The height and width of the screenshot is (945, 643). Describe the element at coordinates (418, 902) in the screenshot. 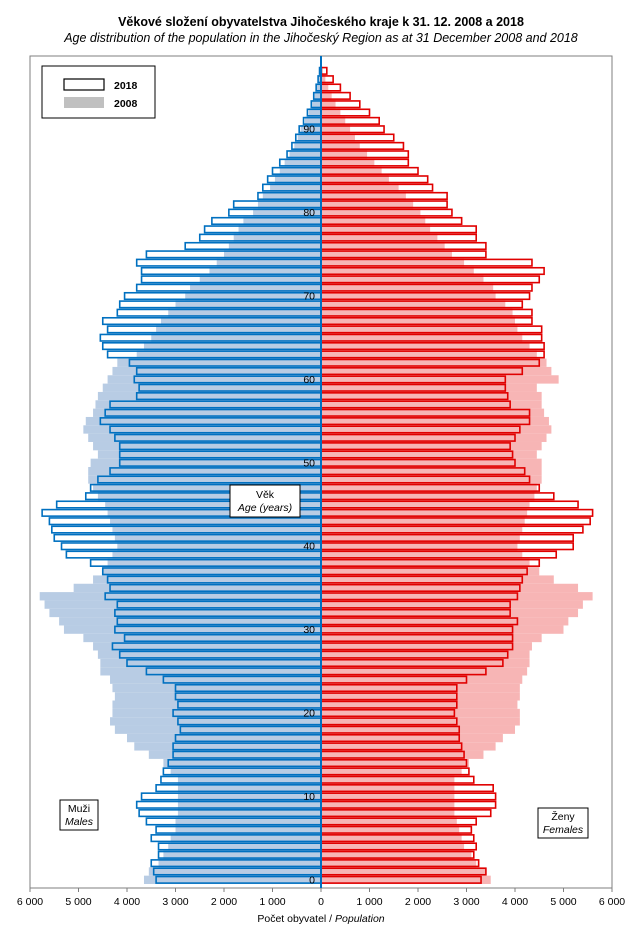

I see `x-tick-label-8: 2 000` at that location.